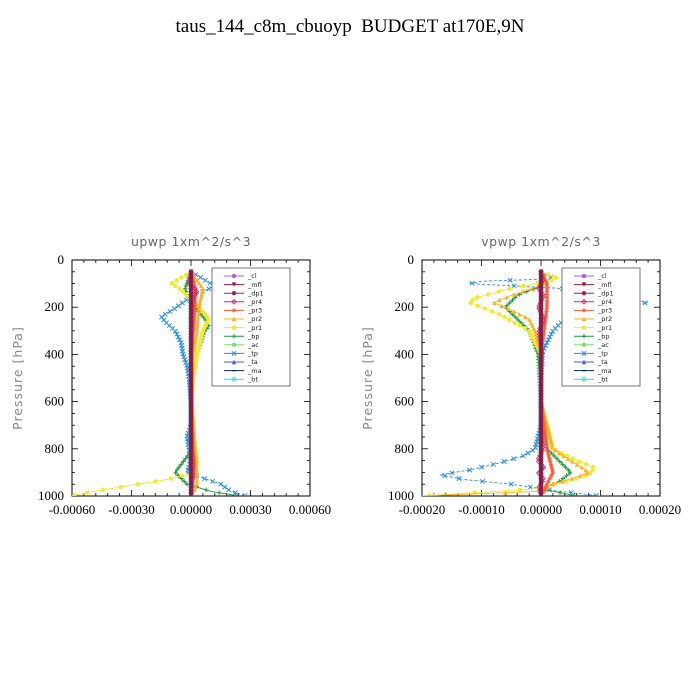 Image resolution: width=700 pixels, height=700 pixels. I want to click on legend-label: _tp, so click(602, 354).